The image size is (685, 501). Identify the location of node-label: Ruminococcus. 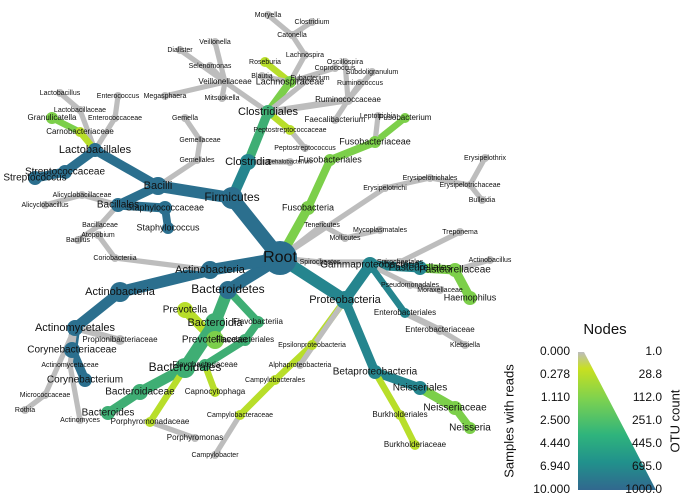
(360, 83).